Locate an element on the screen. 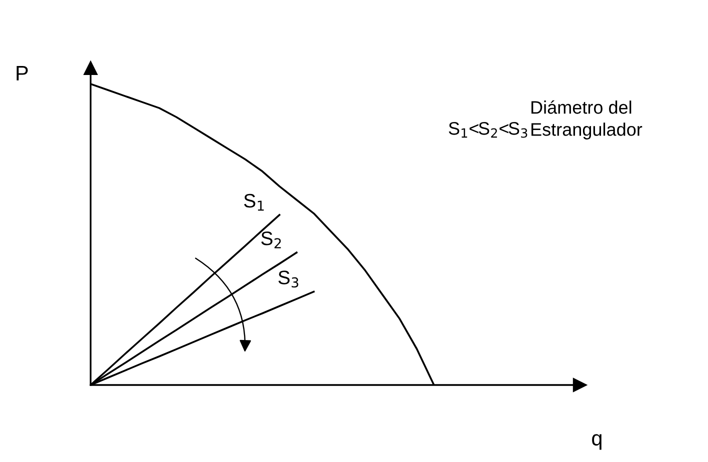 This screenshot has width=708, height=462. series-label: S$_{3}$ is located at coordinates (288, 279).